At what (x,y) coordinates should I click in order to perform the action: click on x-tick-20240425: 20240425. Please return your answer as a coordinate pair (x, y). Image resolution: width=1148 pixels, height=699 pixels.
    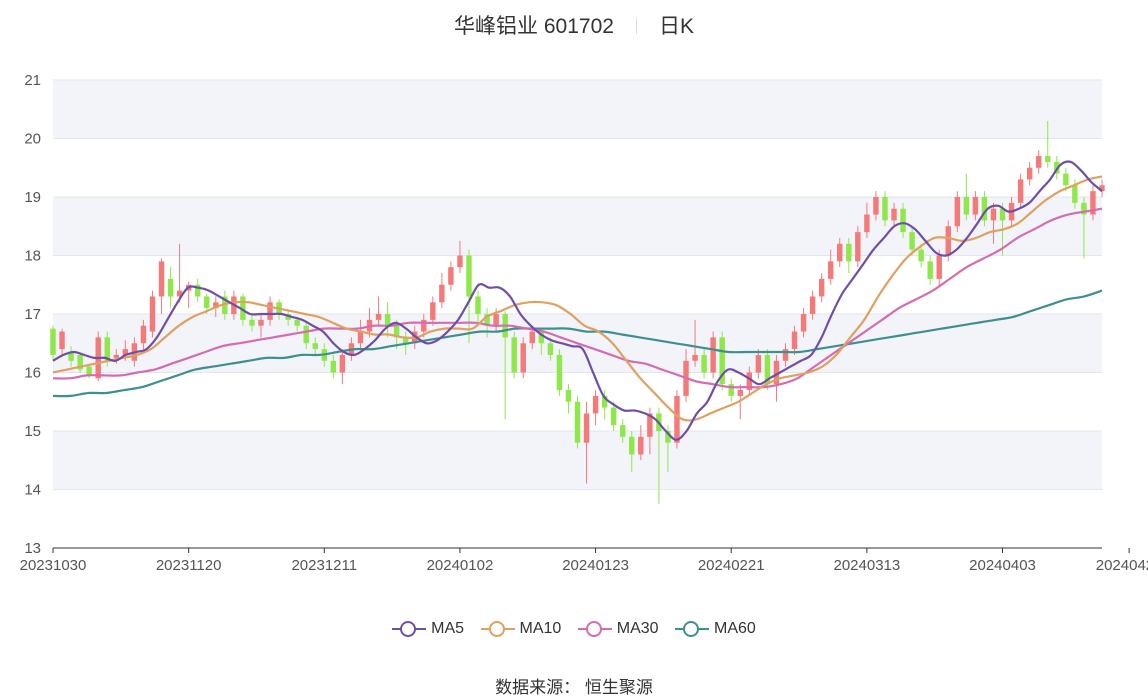
    Looking at the image, I should click on (1122, 565).